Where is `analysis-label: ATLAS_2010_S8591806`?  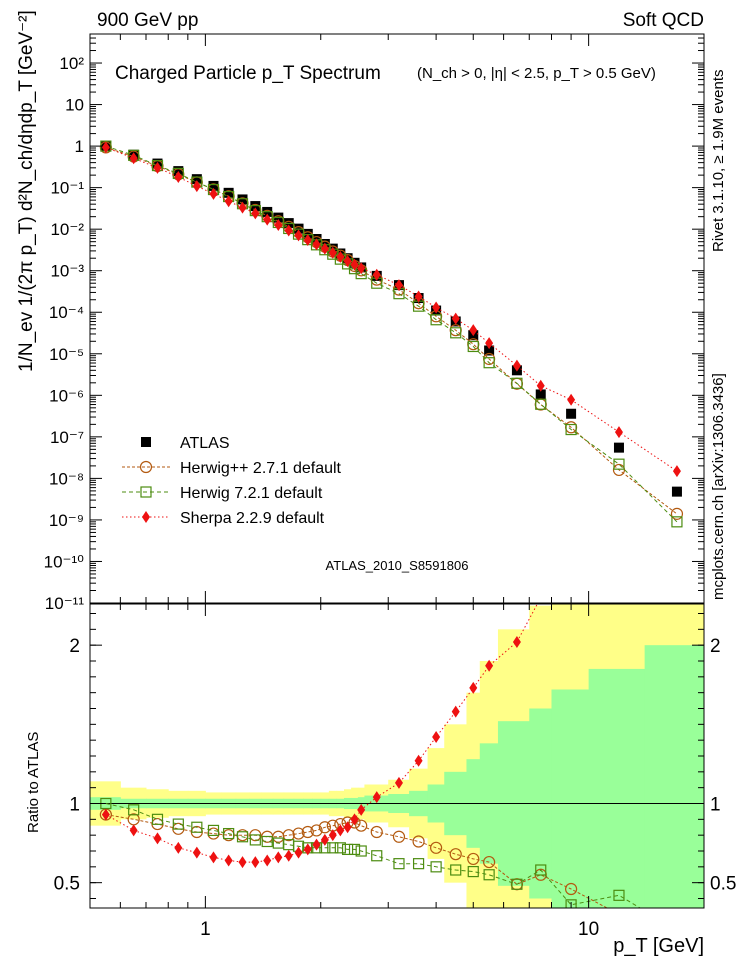
analysis-label: ATLAS_2010_S8591806 is located at coordinates (397, 565).